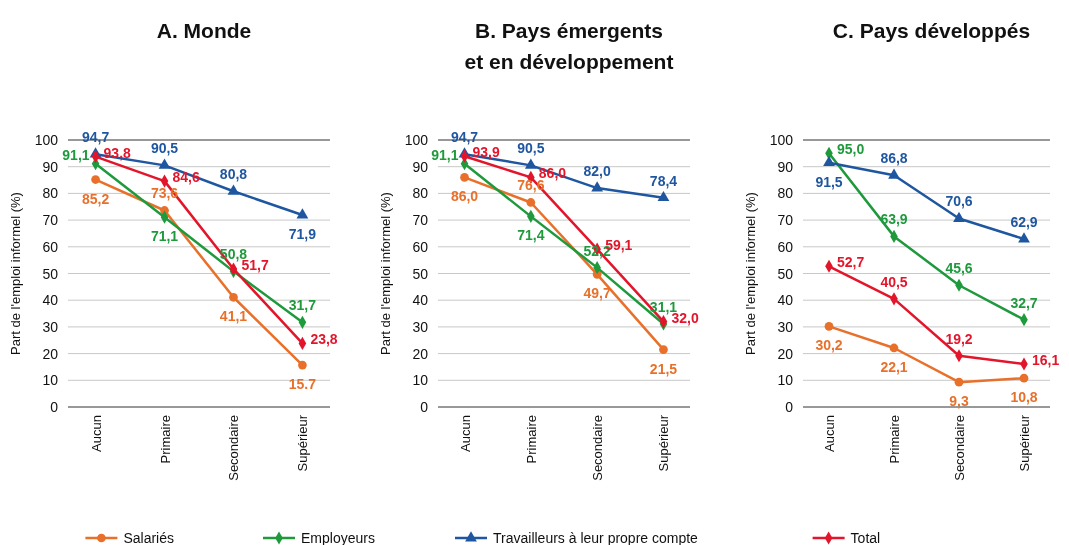  I want to click on data-label: 31,7, so click(302, 305).